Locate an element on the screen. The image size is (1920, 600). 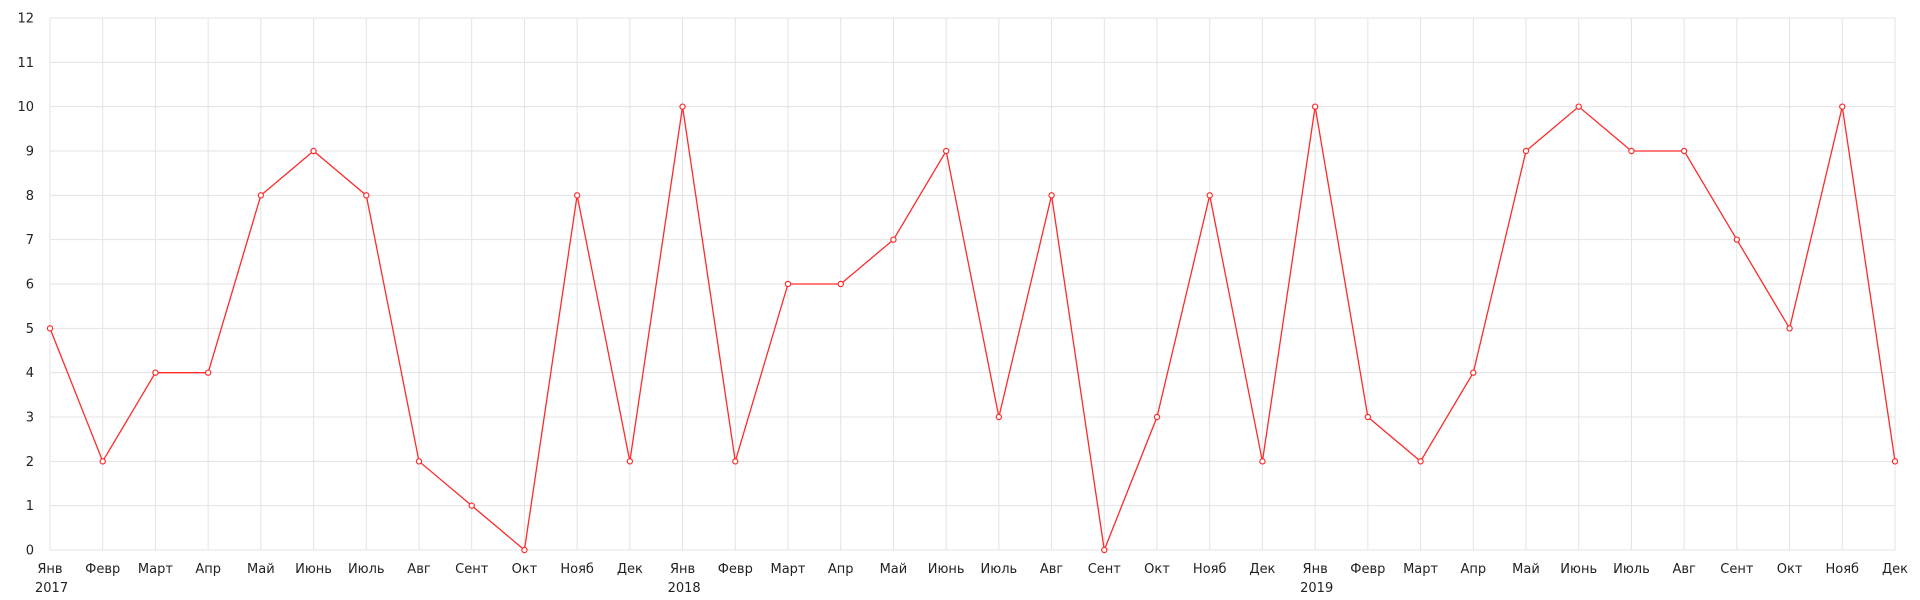
x-year-label: 2017 is located at coordinates (51, 588).